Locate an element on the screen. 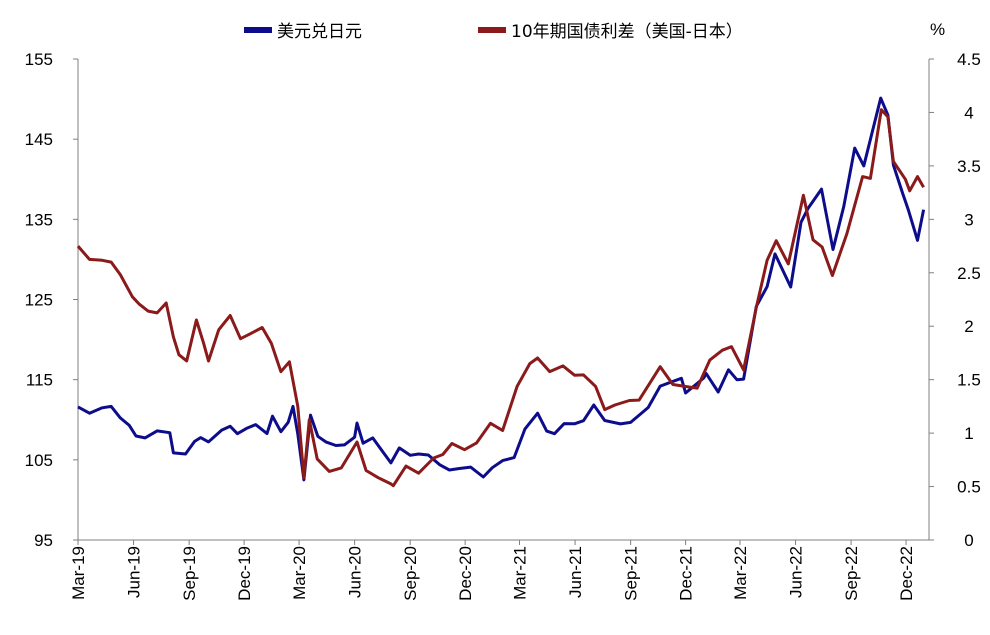 This screenshot has height=635, width=990. right-tick-label: 4 is located at coordinates (968, 112).